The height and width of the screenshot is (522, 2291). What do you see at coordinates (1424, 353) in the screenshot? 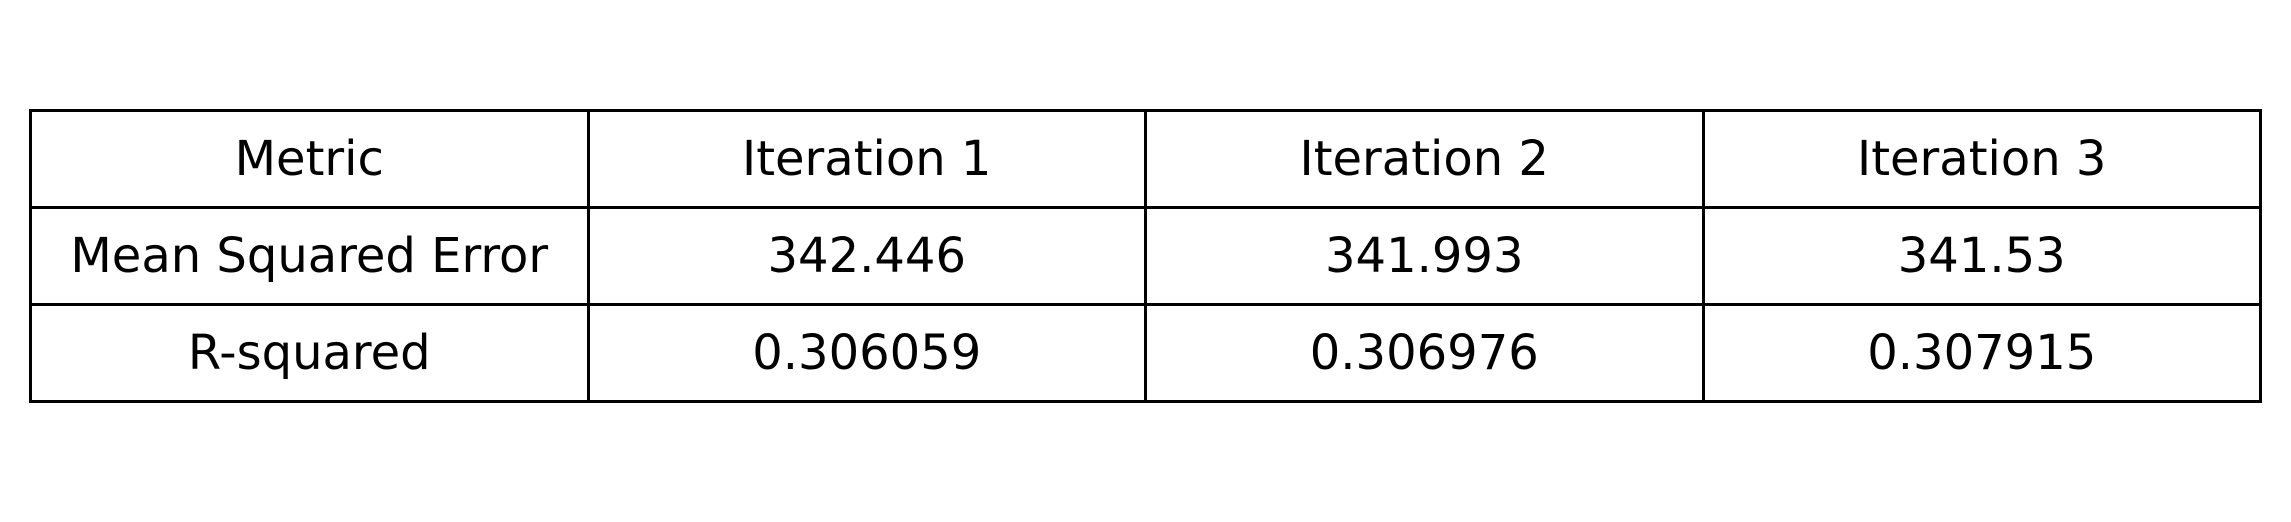
I see `value-cell: 0.306976` at bounding box center [1424, 353].